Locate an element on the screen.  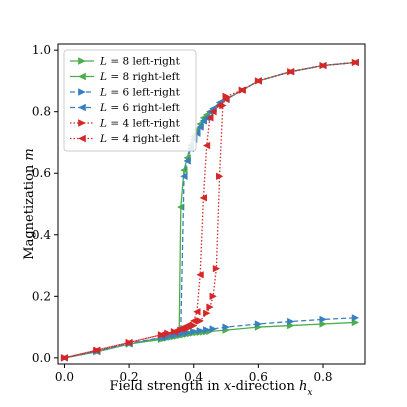
legend-item: L = 4 right-left is located at coordinates (125, 139).